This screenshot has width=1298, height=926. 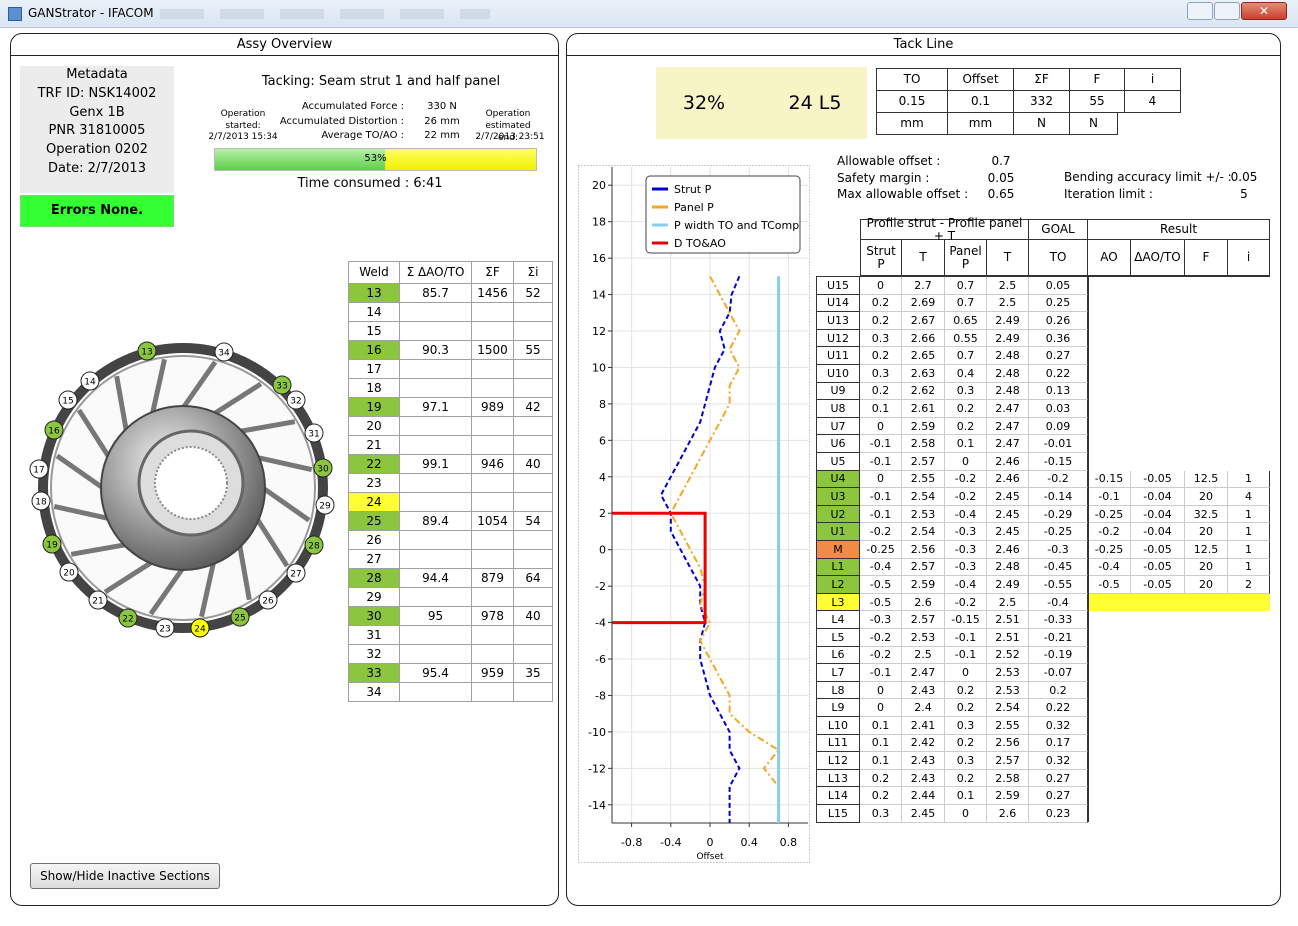 What do you see at coordinates (374, 502) in the screenshot?
I see `table-cell: 24` at bounding box center [374, 502].